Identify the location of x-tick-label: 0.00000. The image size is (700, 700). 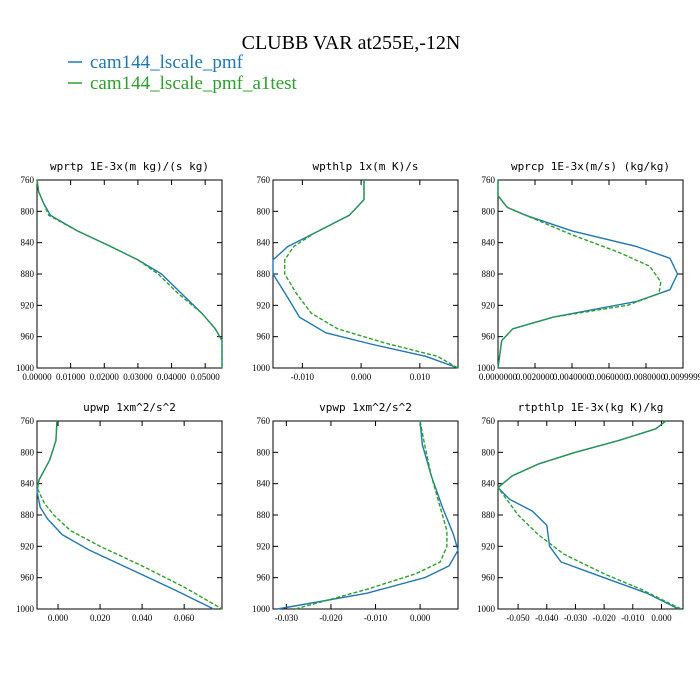
(37, 377).